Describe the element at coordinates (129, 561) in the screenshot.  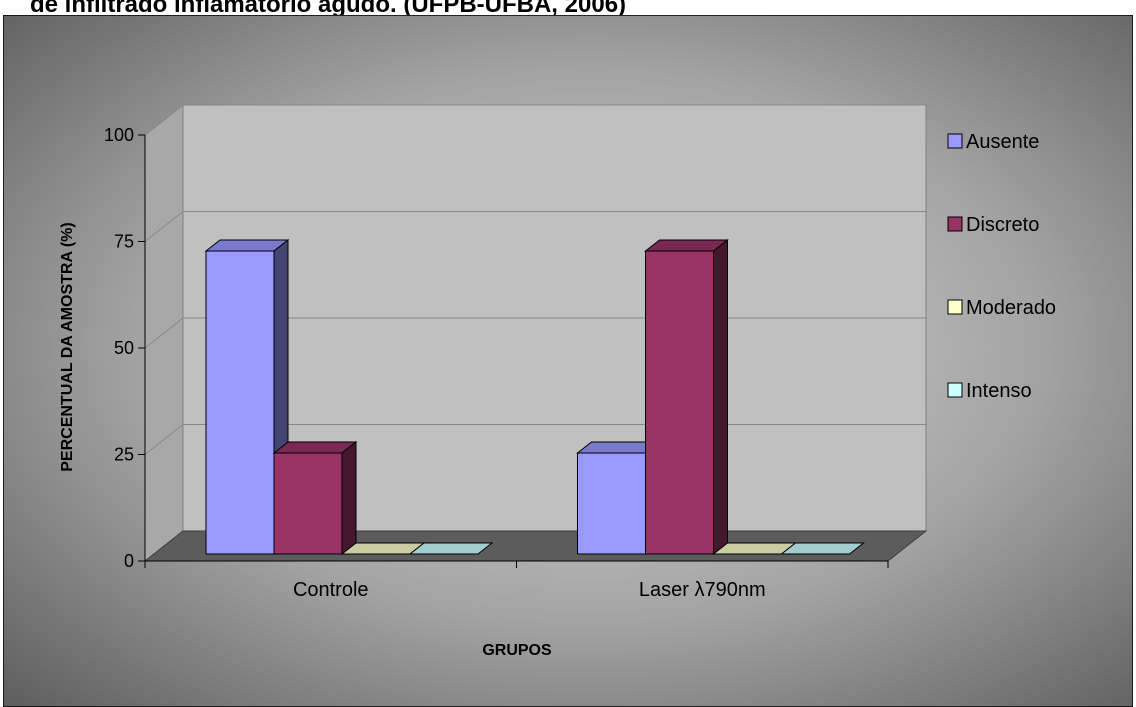
I see `y-tick-label: 0` at that location.